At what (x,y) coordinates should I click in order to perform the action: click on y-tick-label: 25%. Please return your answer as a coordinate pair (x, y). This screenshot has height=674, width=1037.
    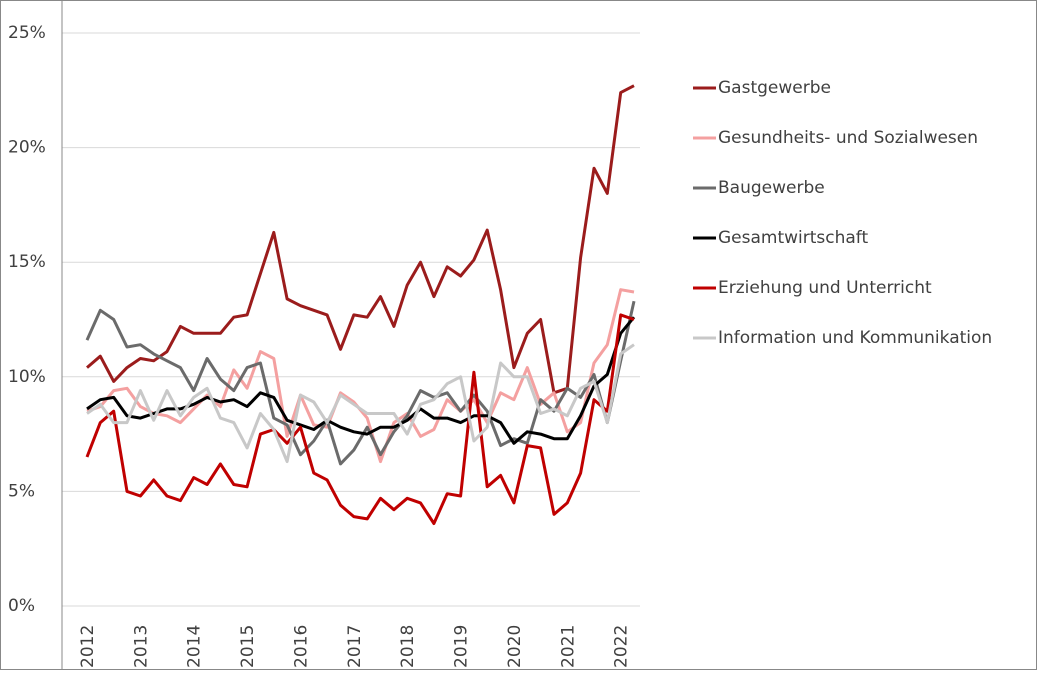
    Looking at the image, I should click on (27, 33).